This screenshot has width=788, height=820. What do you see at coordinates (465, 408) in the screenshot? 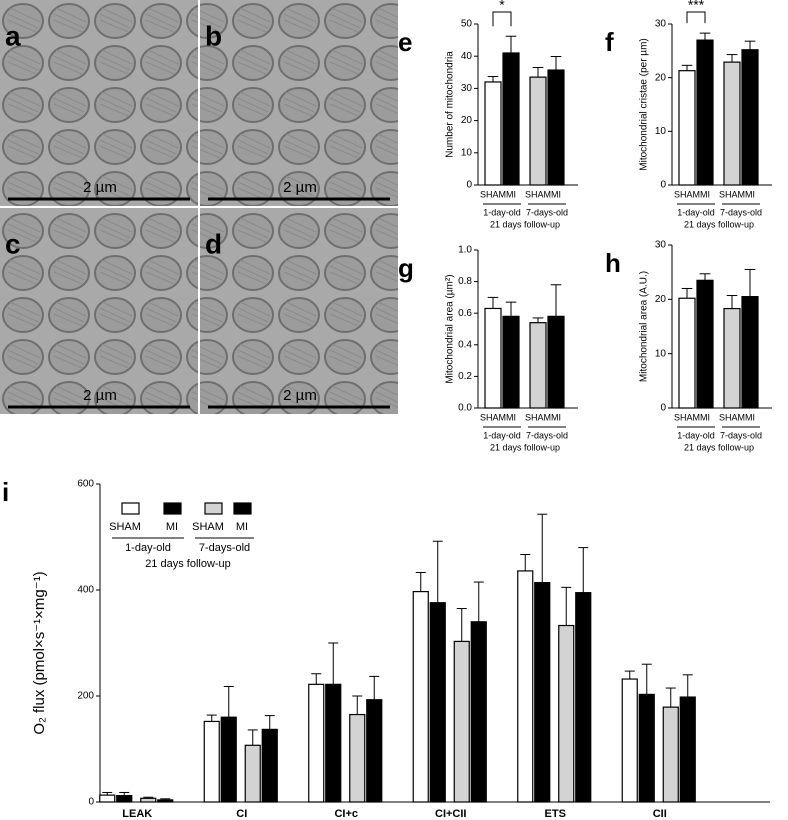
I see `y-tick-label: 0.0` at bounding box center [465, 408].